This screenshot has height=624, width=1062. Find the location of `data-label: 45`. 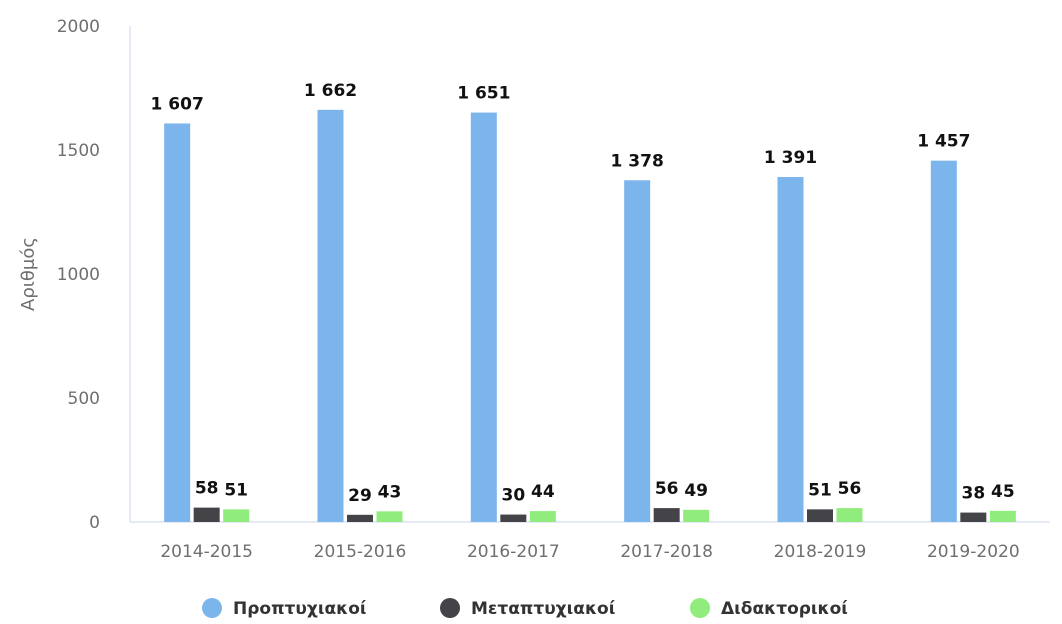

data-label: 45 is located at coordinates (1003, 492).